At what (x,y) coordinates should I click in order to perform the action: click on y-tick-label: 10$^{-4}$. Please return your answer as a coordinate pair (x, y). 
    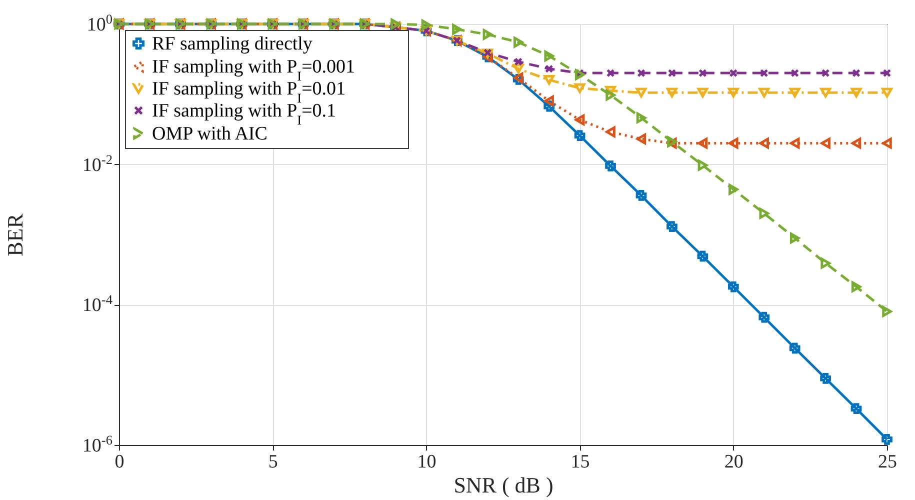
    Looking at the image, I should click on (97, 304).